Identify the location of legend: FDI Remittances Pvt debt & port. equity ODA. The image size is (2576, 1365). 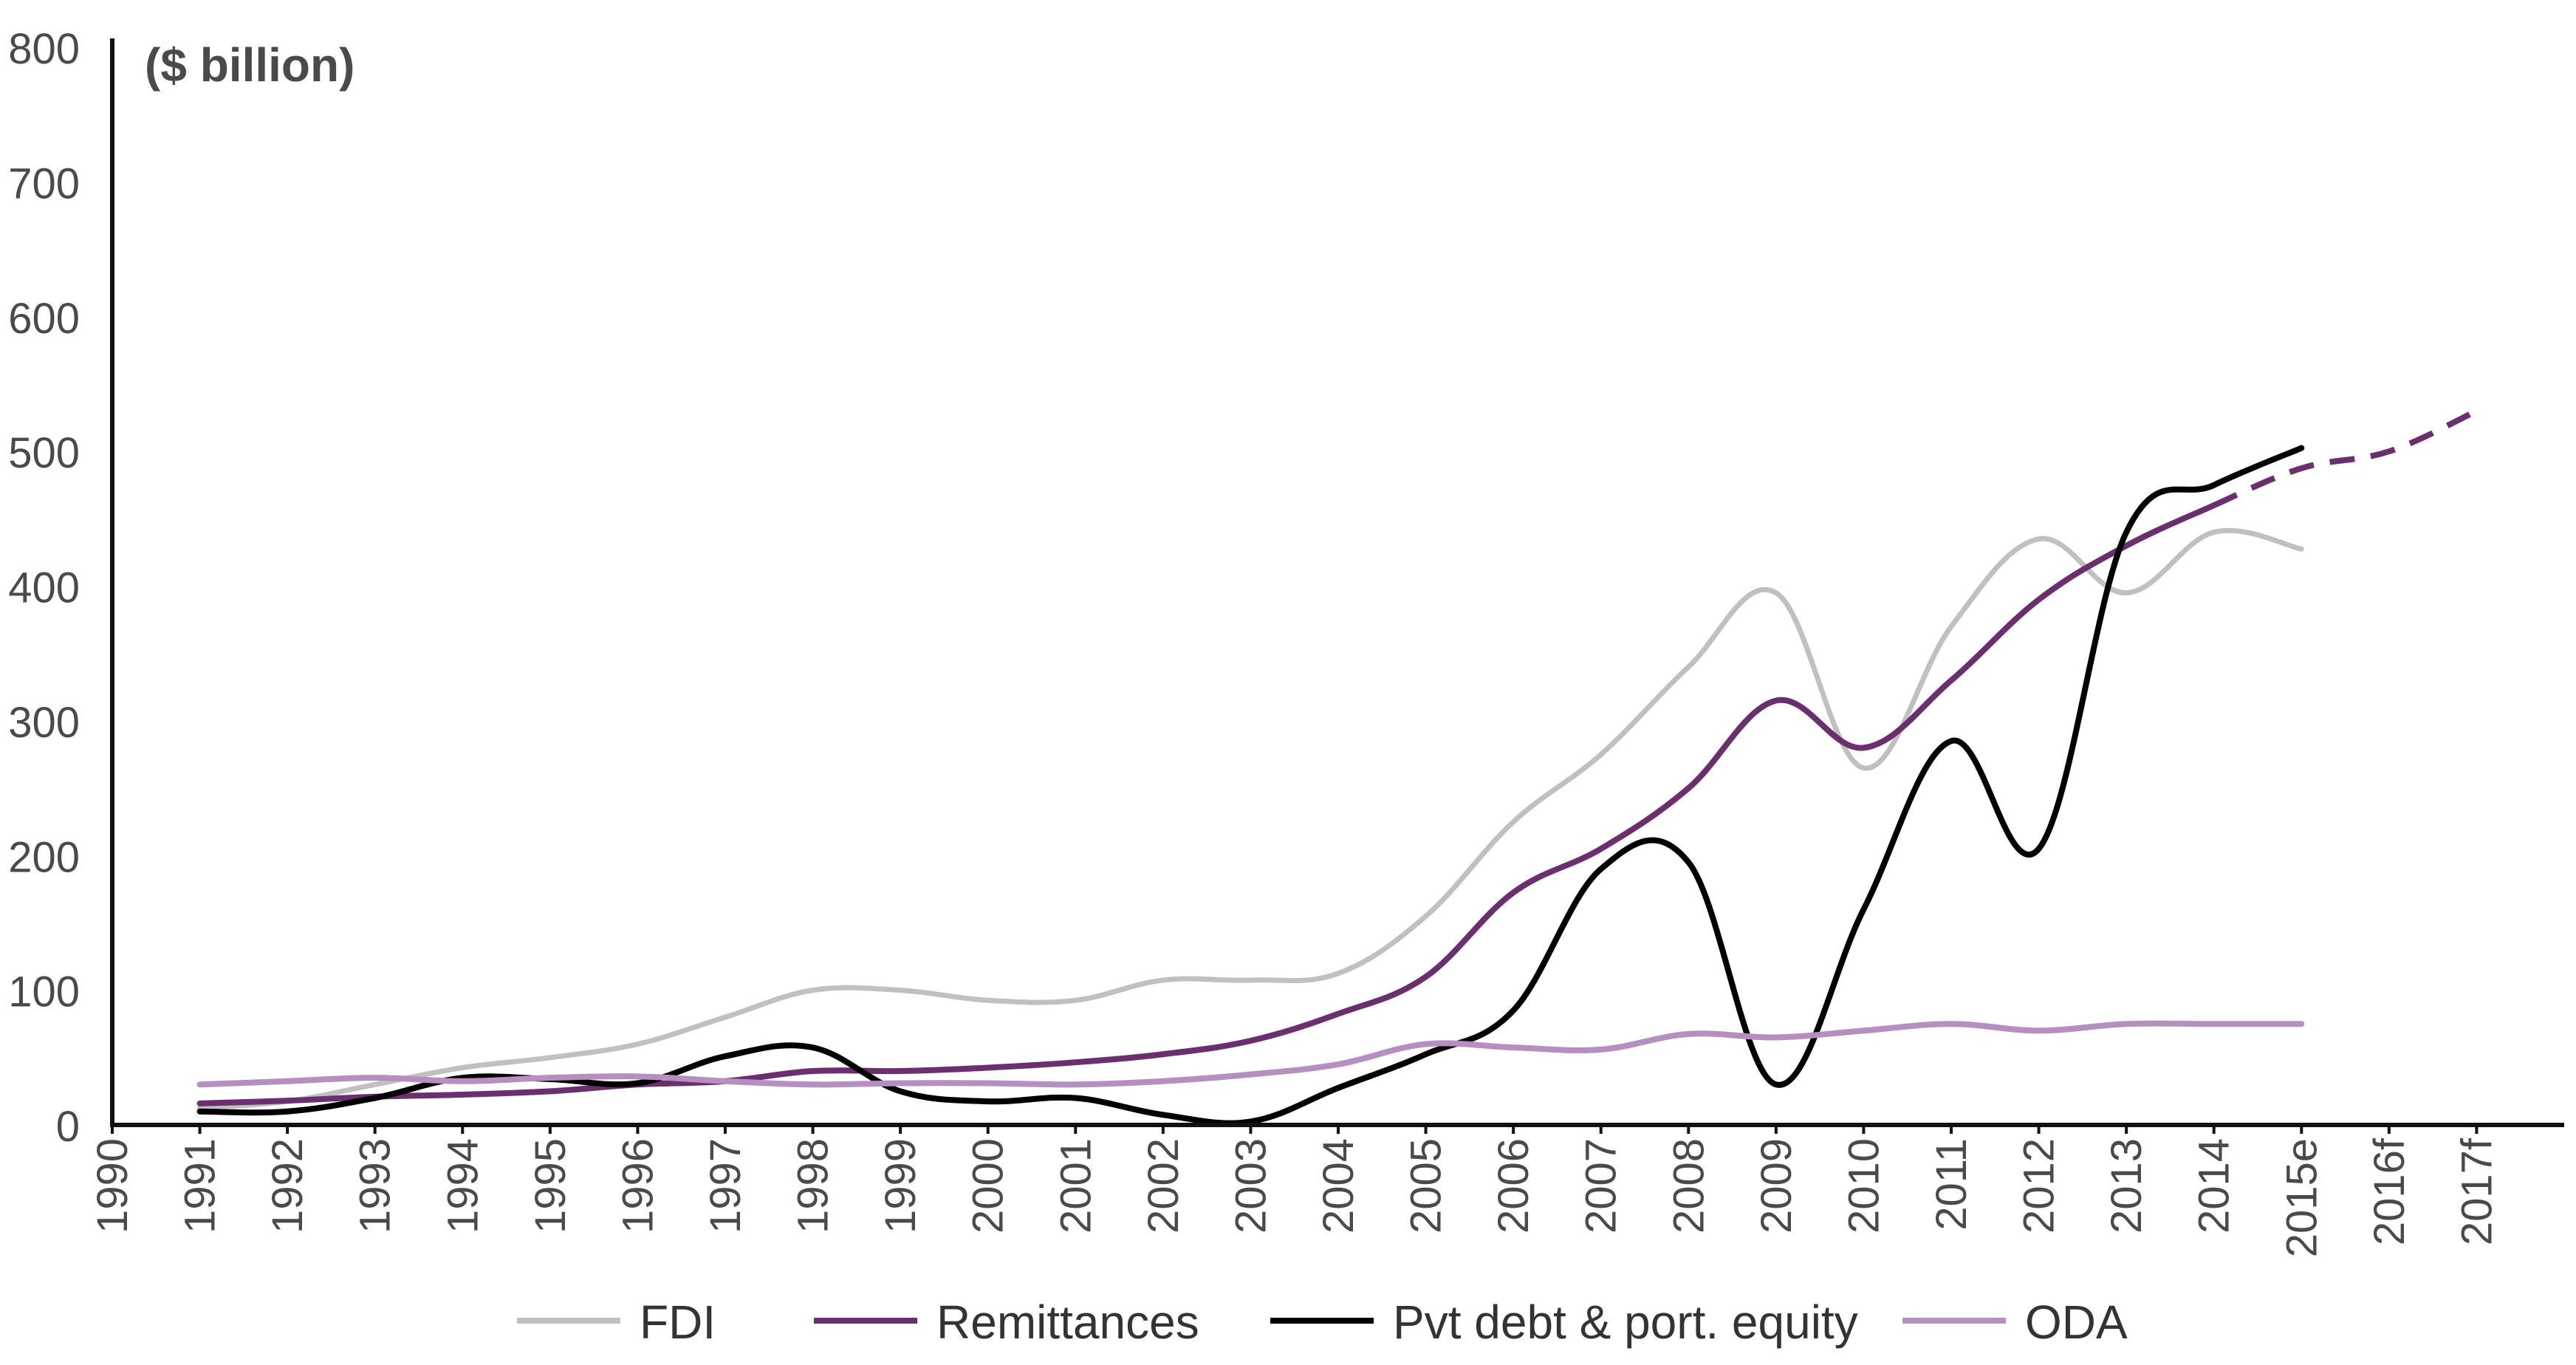
(1322, 1322).